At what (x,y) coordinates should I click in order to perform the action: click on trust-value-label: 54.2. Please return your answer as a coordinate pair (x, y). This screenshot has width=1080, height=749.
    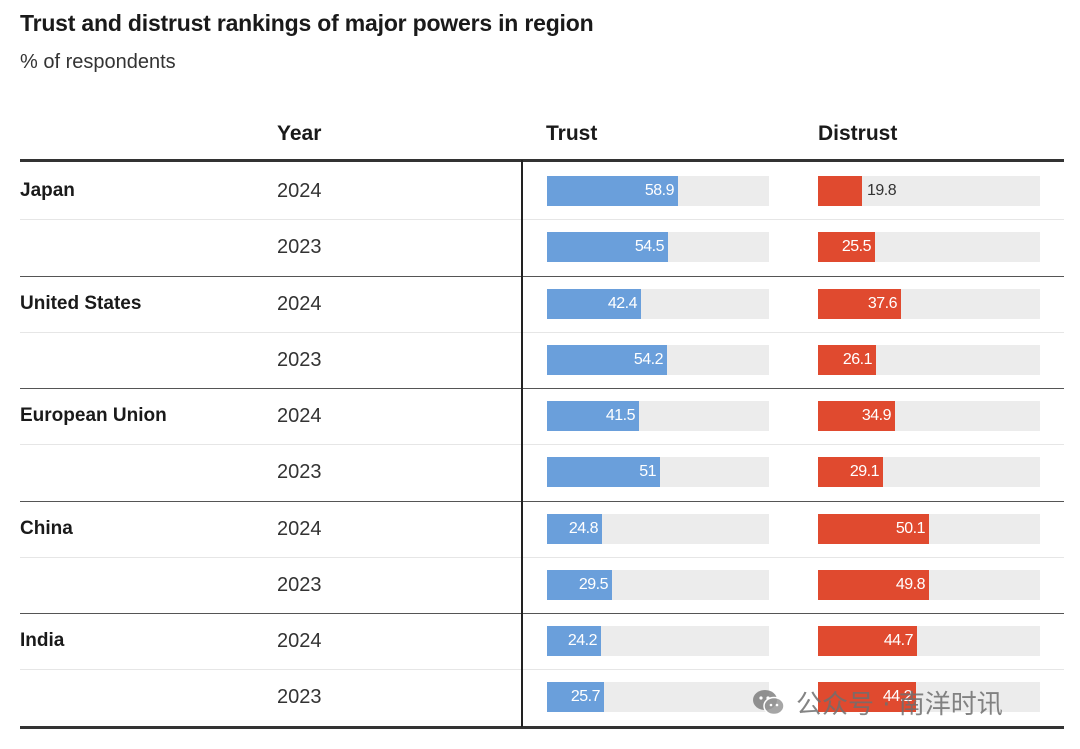
    Looking at the image, I should click on (648, 359).